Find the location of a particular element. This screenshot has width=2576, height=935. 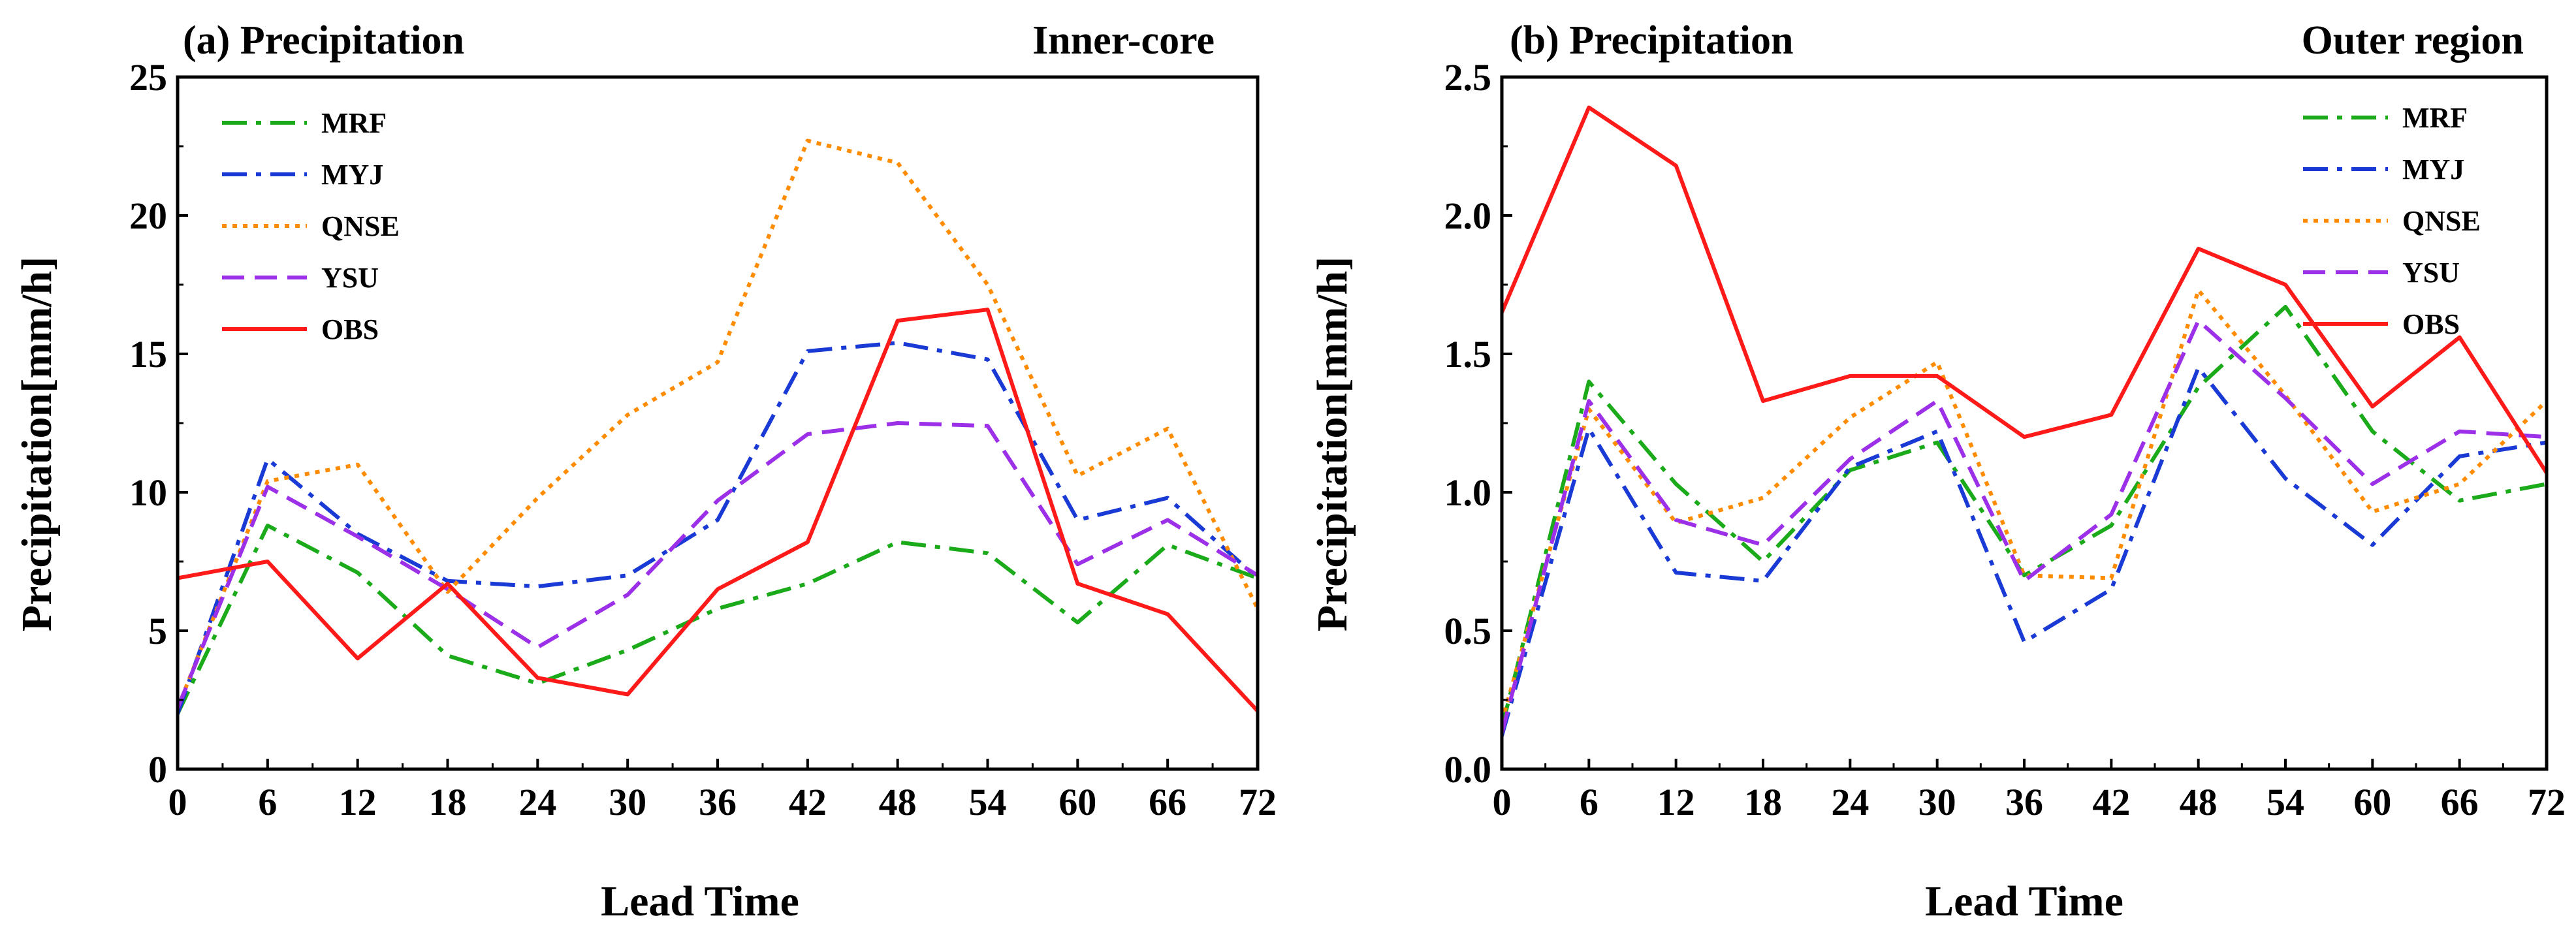

chart-a-x-tick-label: 60 is located at coordinates (1077, 802).